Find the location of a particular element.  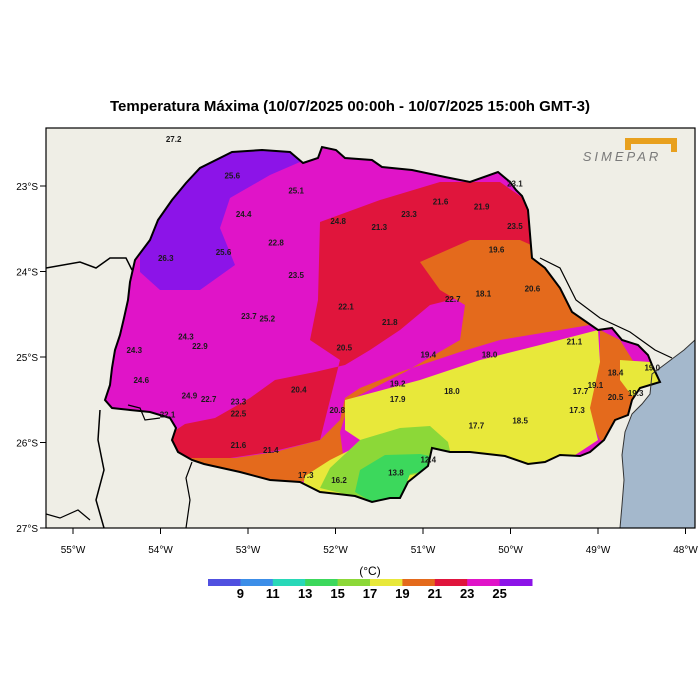

colorbar-label: 11 is located at coordinates (273, 593).